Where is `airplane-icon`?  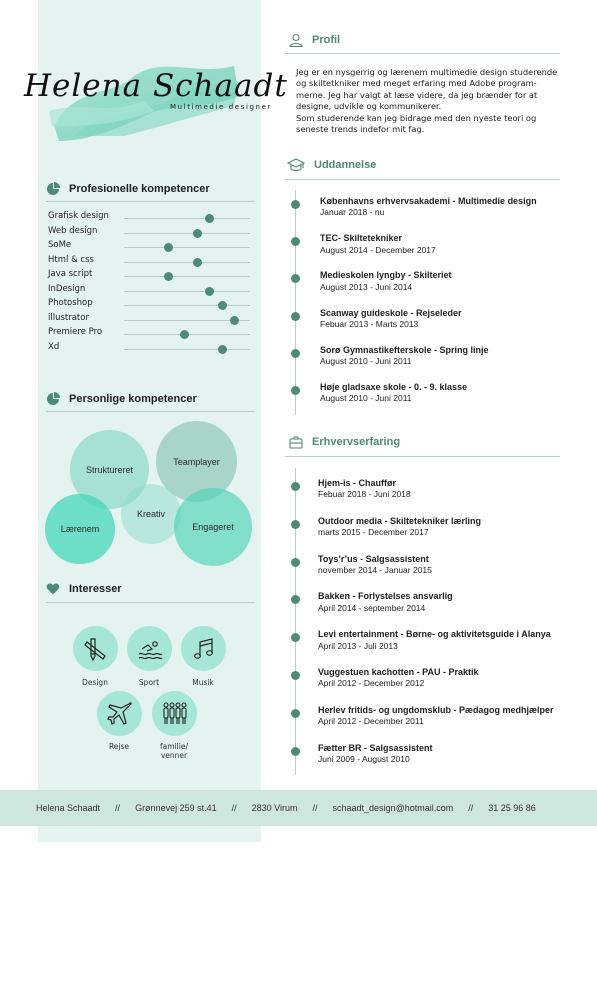 airplane-icon is located at coordinates (119, 713).